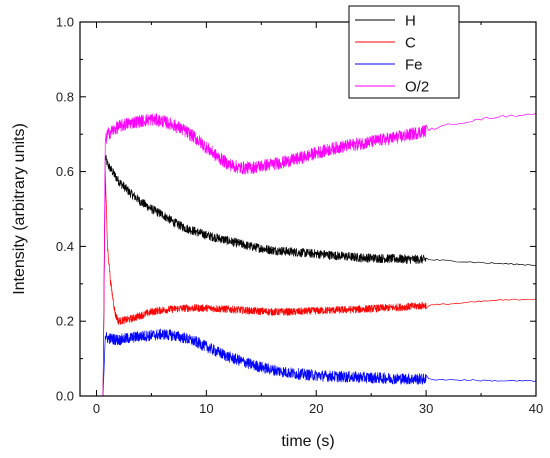  Describe the element at coordinates (65, 321) in the screenshot. I see `y-tick-label: 0.2` at that location.